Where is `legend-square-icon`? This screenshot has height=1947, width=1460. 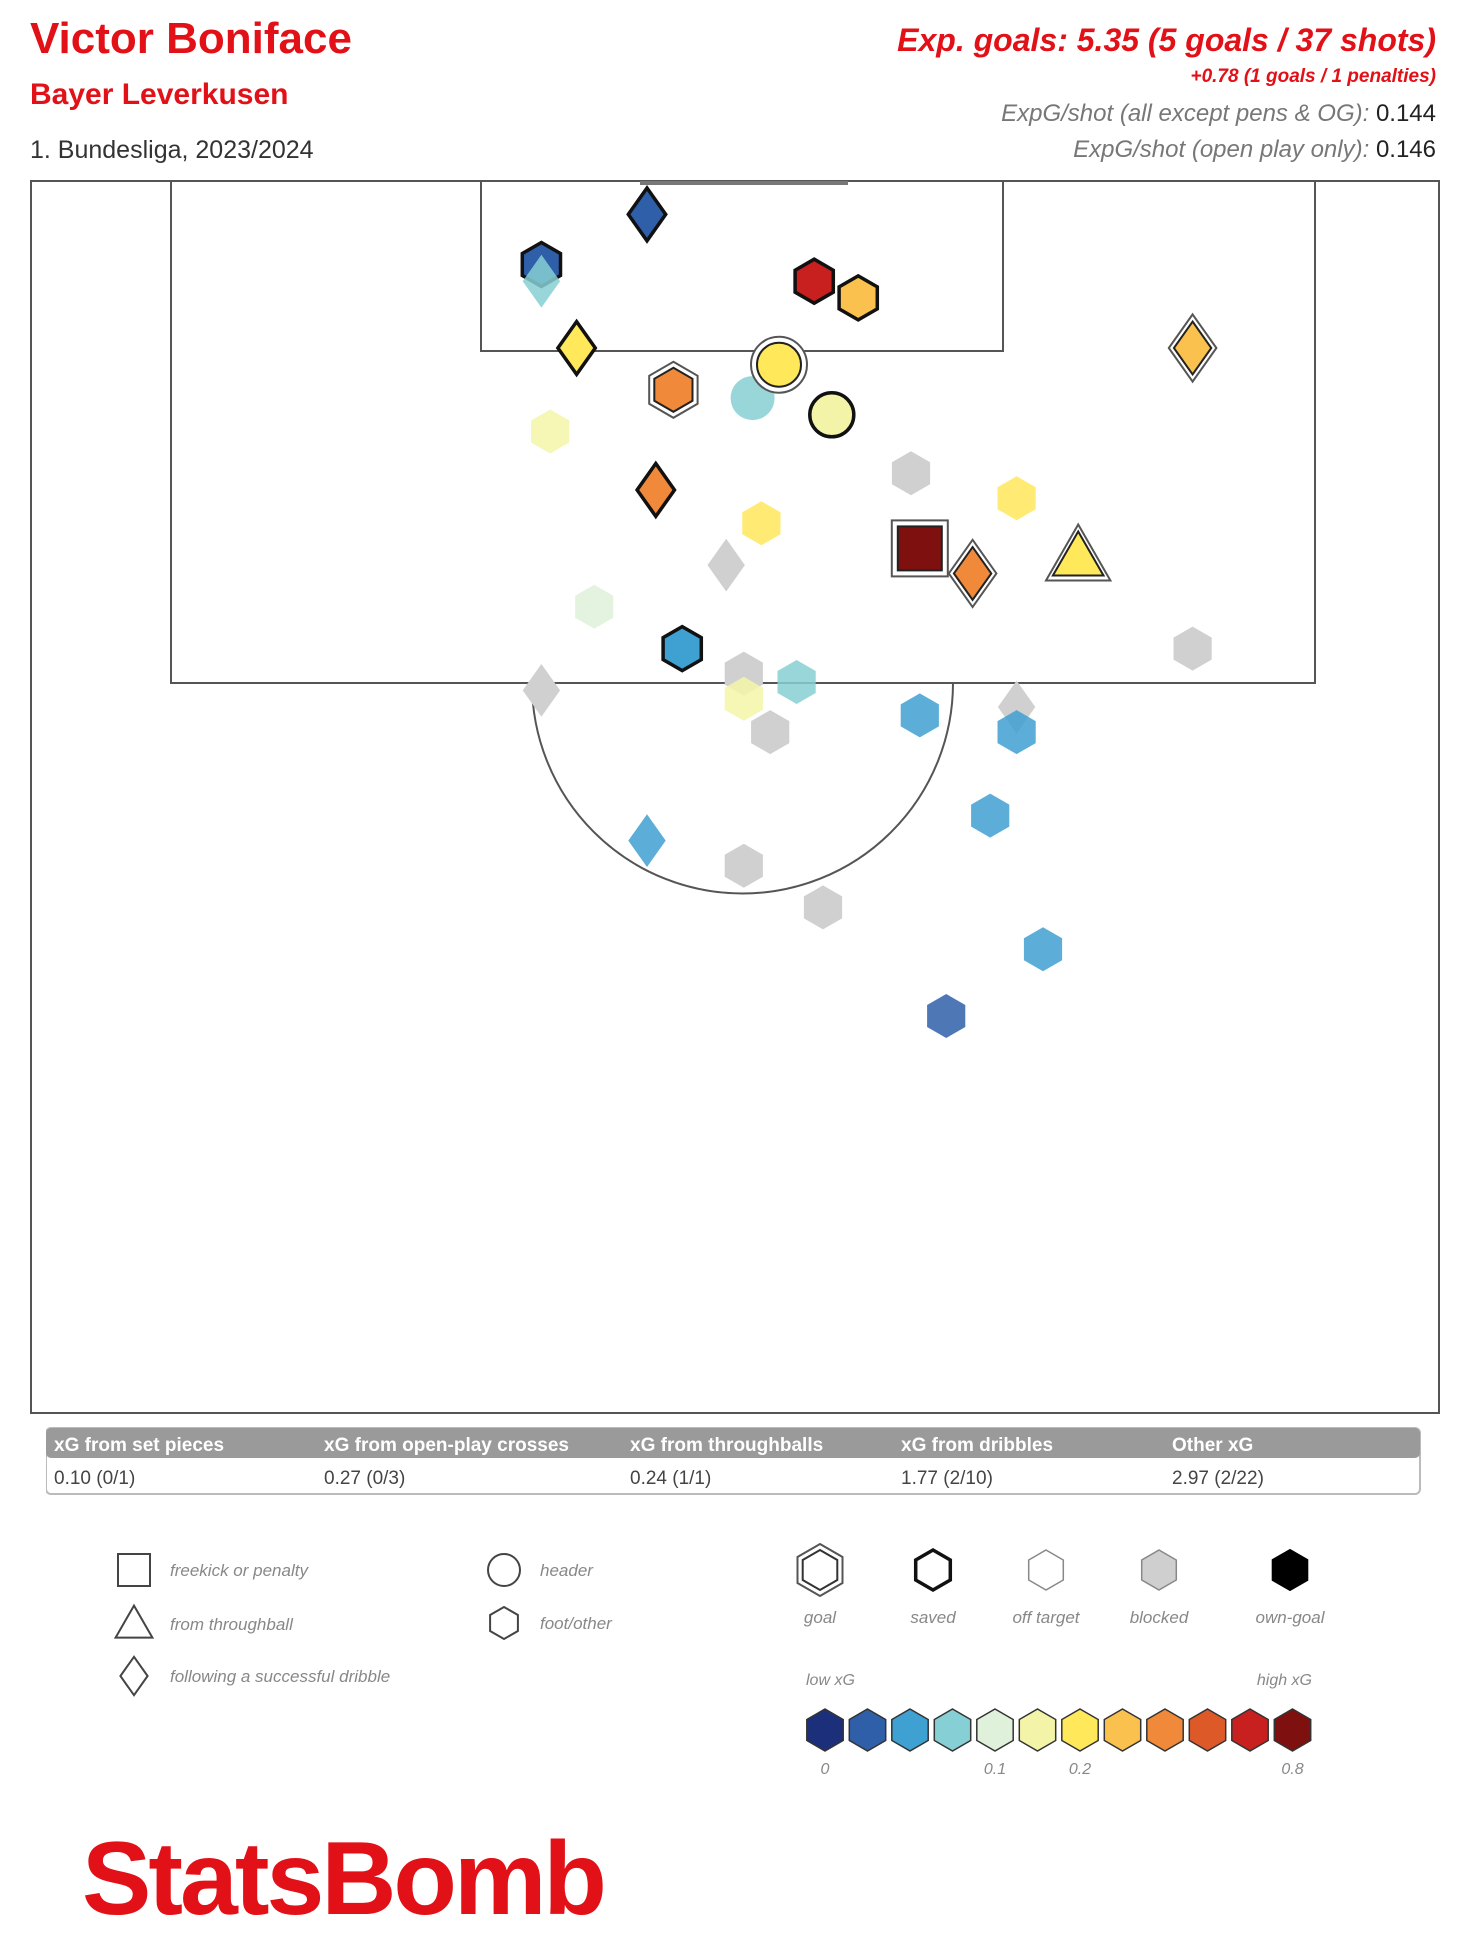
legend-square-icon is located at coordinates (134, 1570).